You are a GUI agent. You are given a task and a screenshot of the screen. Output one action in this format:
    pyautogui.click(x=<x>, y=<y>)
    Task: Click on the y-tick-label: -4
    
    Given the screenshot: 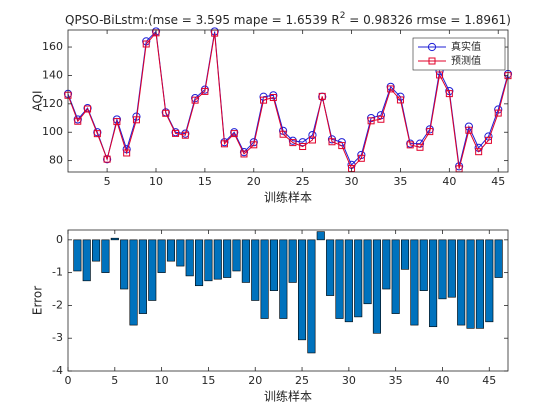 What is the action you would take?
    pyautogui.click(x=57, y=370)
    